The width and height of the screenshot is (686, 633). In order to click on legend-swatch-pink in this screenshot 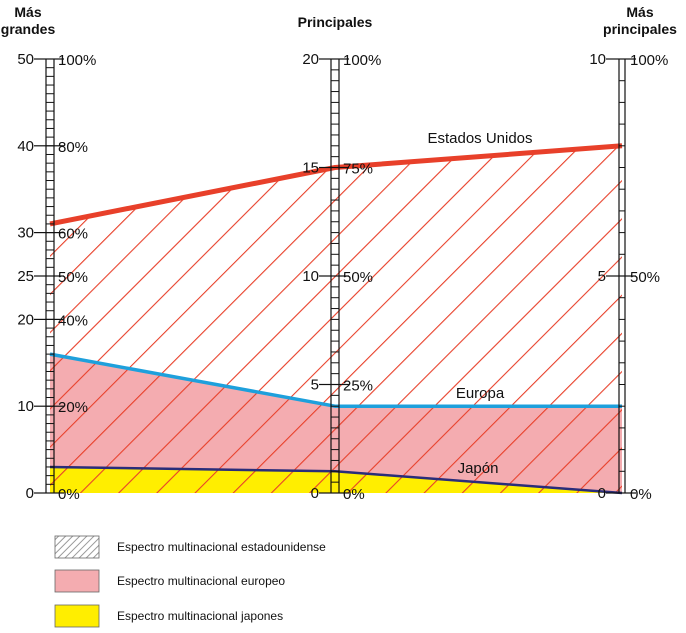, I will do `click(77, 581)`.